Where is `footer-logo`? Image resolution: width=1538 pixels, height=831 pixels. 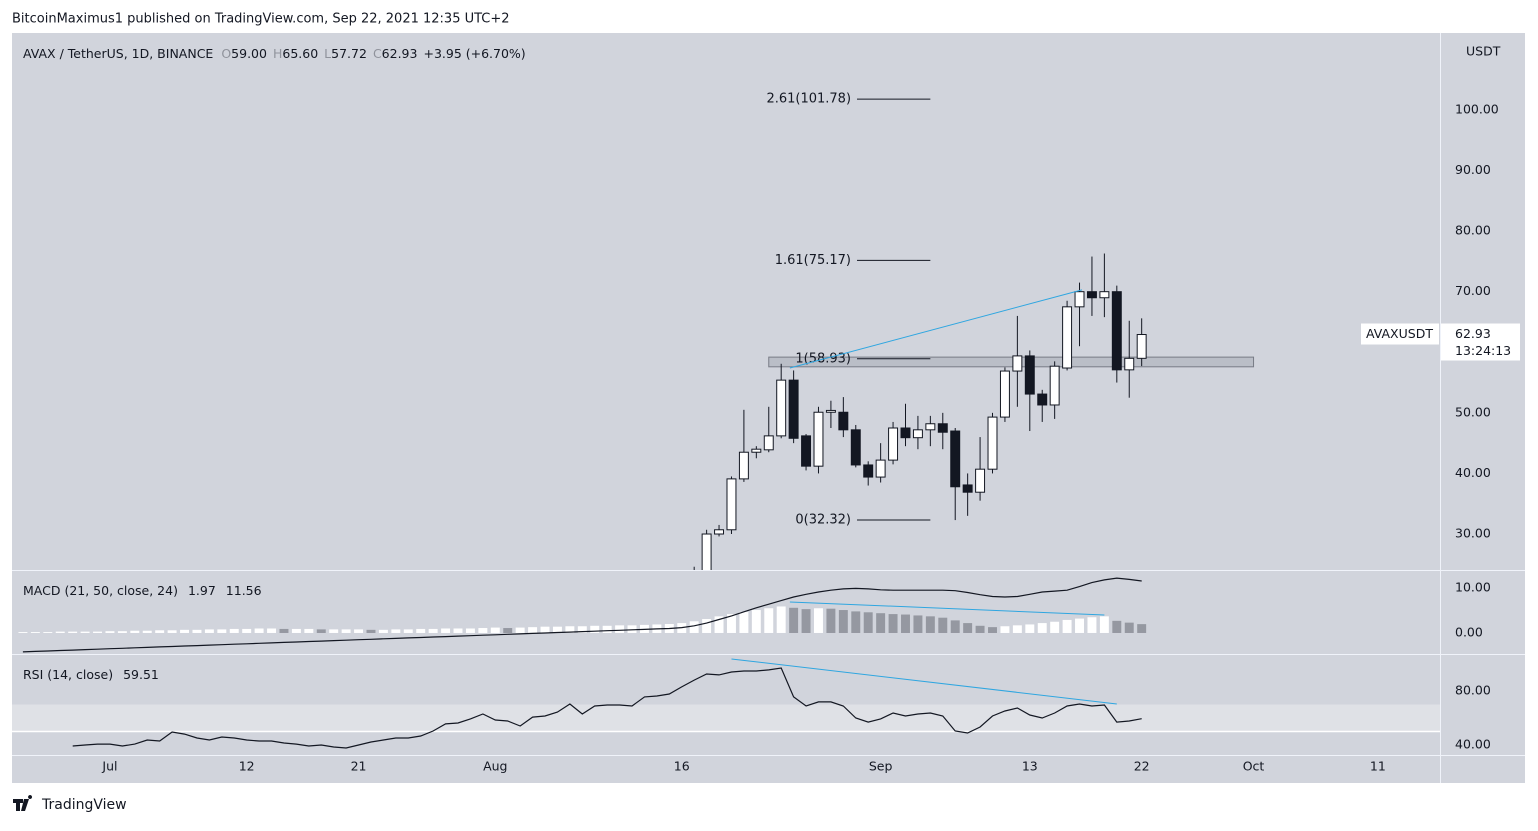
footer-logo is located at coordinates (23, 803).